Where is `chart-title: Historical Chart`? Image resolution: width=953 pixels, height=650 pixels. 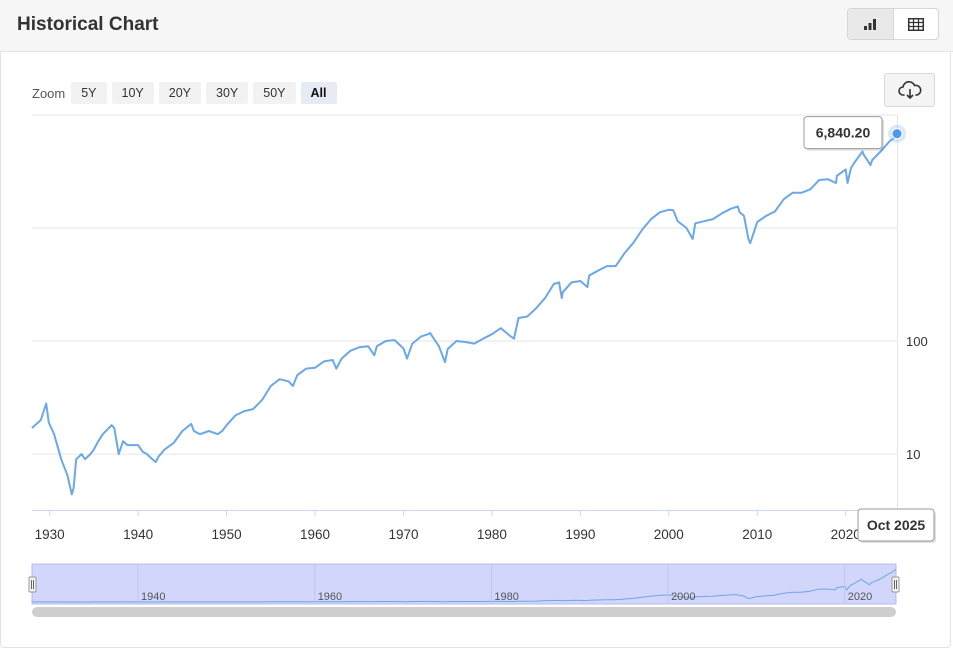 chart-title: Historical Chart is located at coordinates (88, 24).